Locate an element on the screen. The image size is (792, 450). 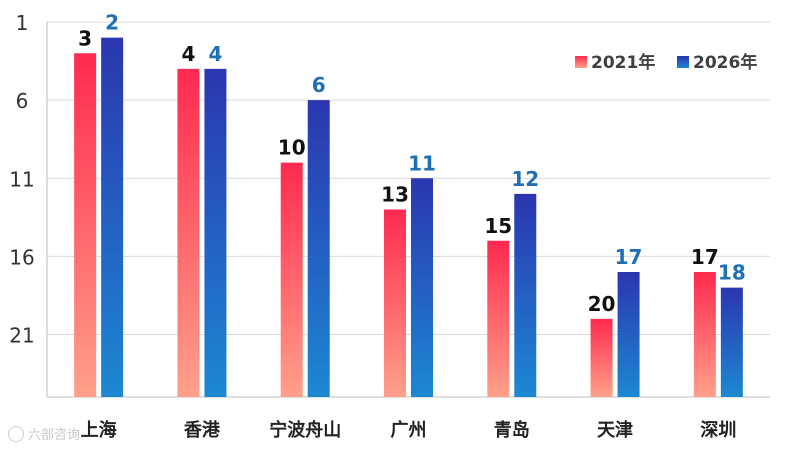
x-tick-label: 宁波舟山 is located at coordinates (305, 430).